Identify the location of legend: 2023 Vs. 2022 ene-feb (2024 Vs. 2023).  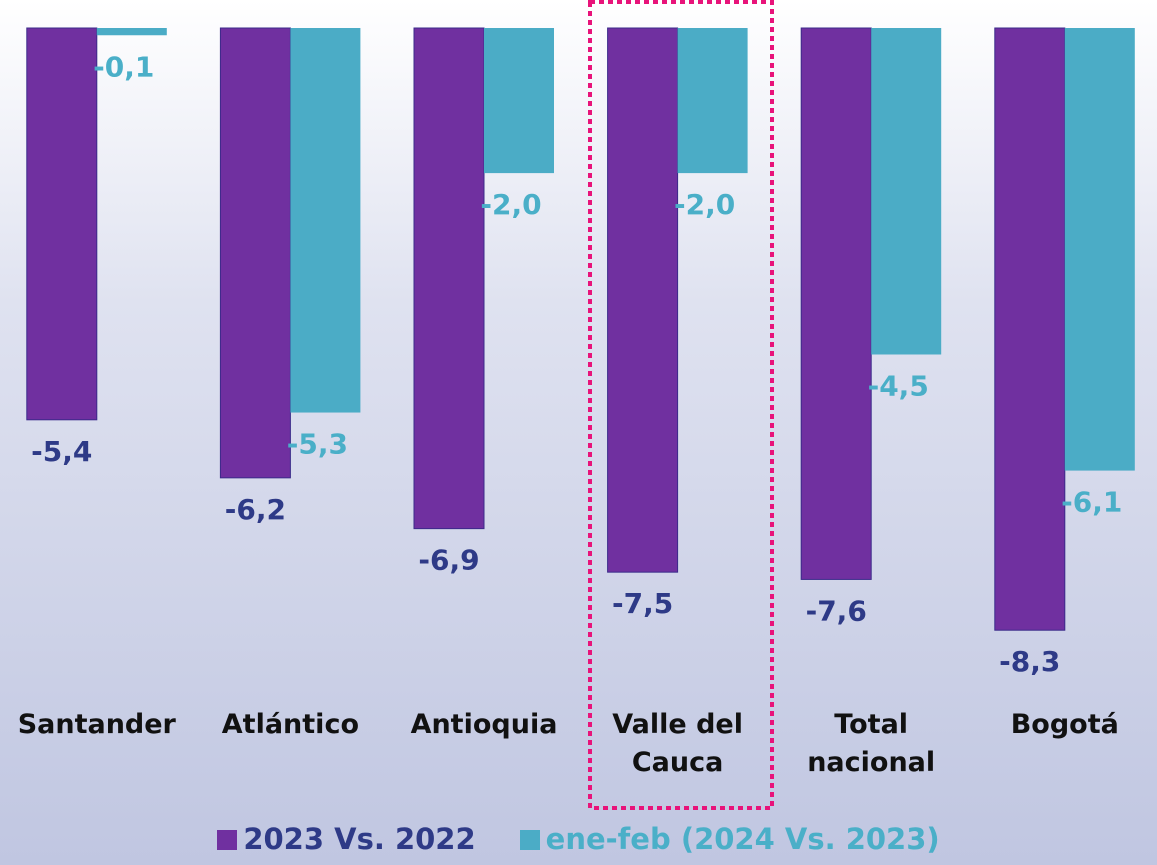
(578, 839).